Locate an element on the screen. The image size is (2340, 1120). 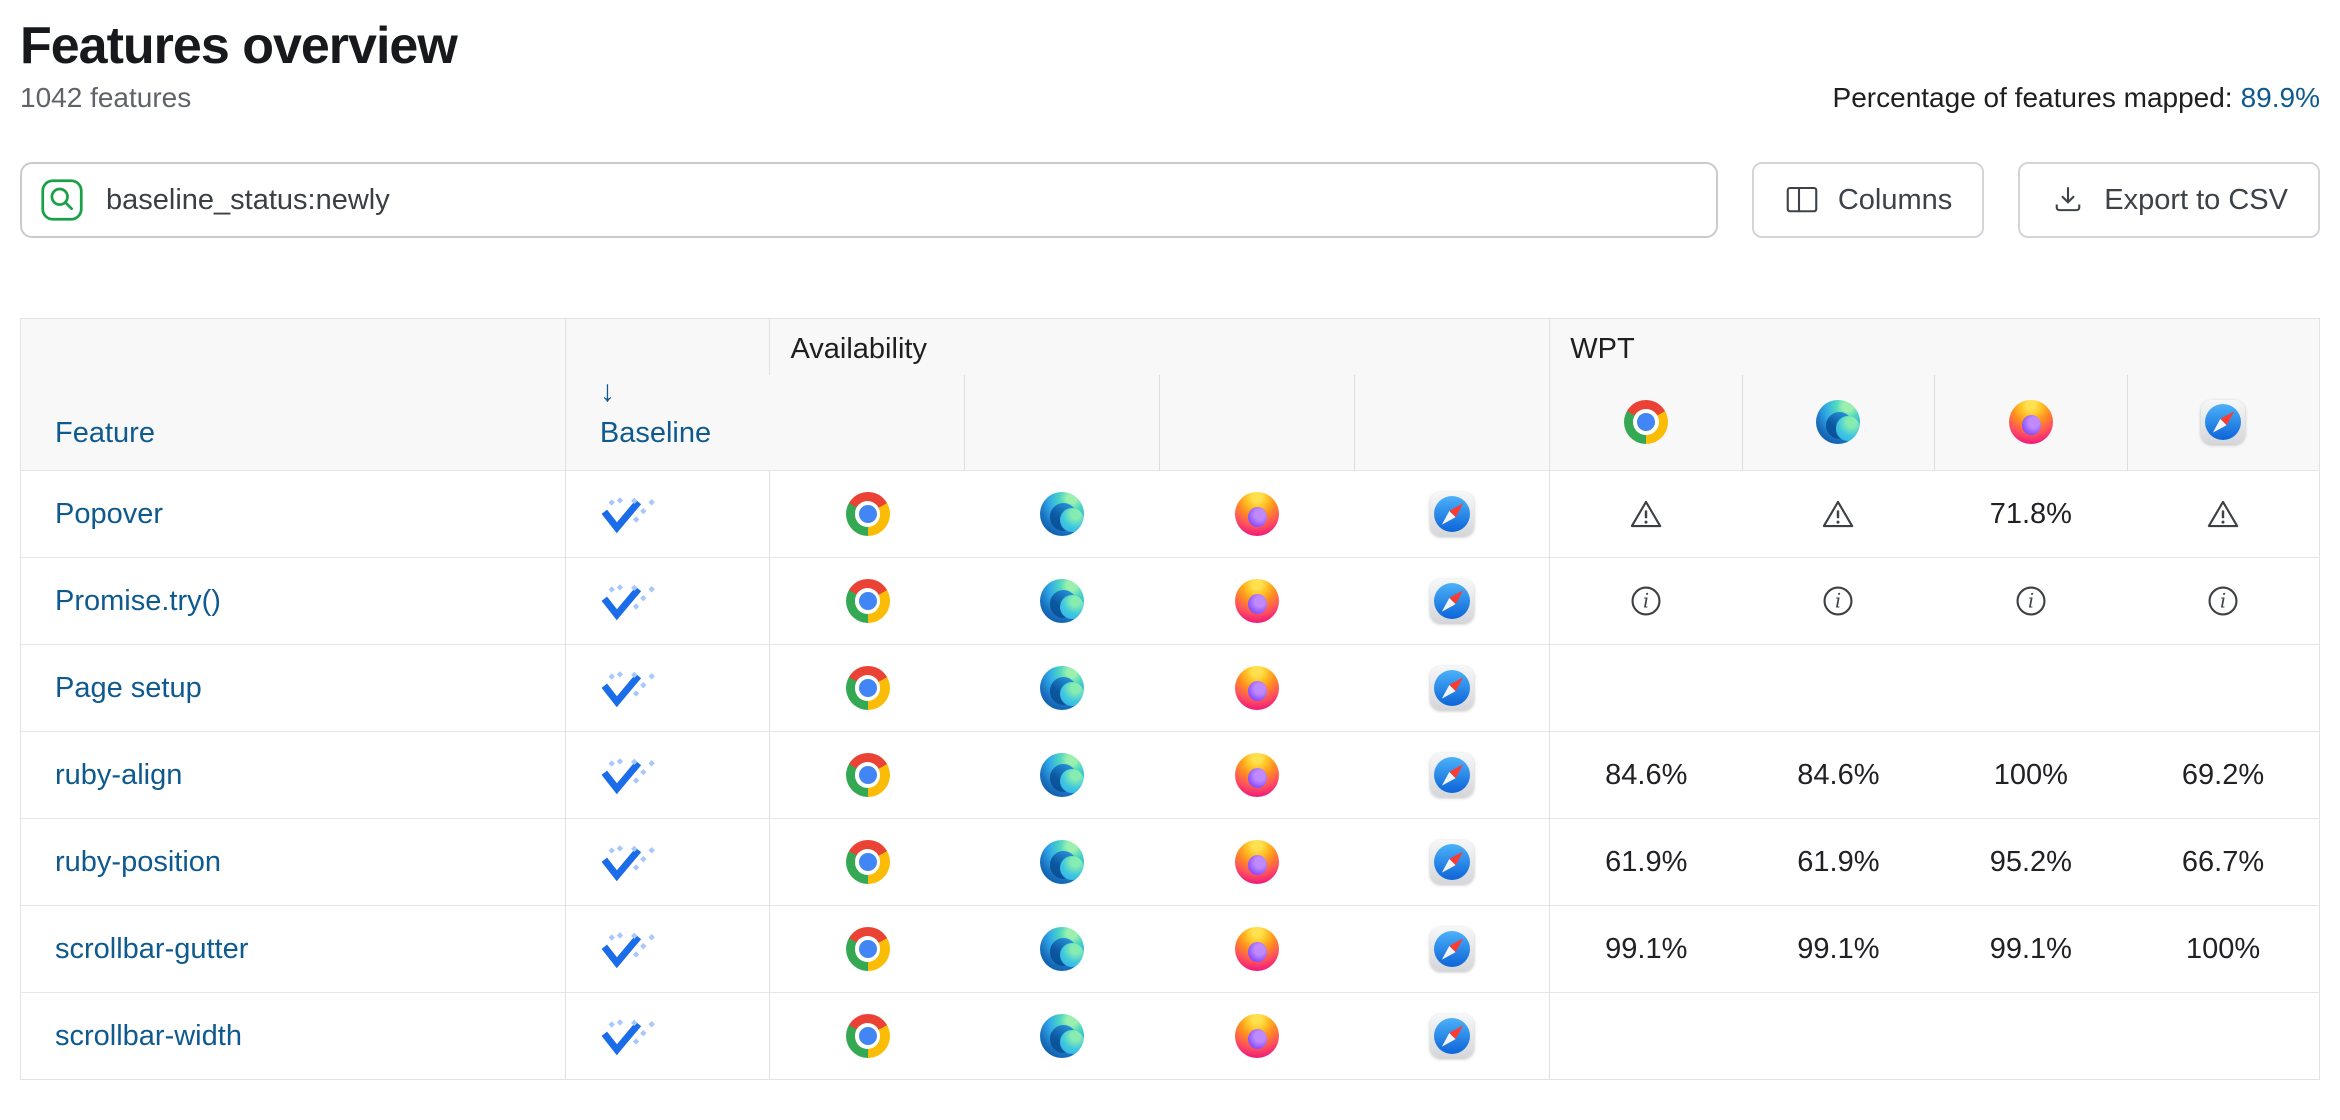
features-mapped-link: 89.9% is located at coordinates (2280, 97).